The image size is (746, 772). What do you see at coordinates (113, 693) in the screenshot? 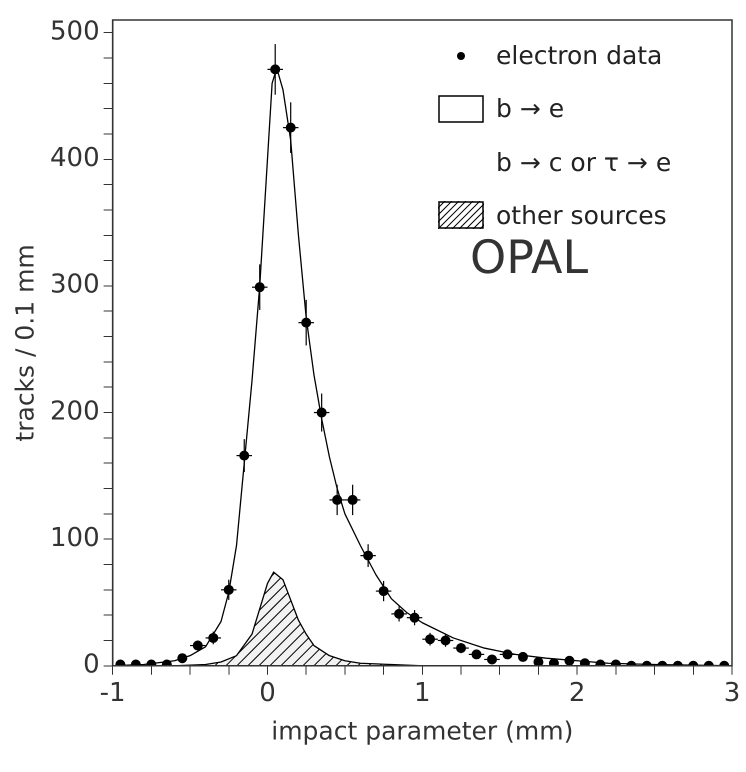
I see `x-tick-label: -1` at bounding box center [113, 693].